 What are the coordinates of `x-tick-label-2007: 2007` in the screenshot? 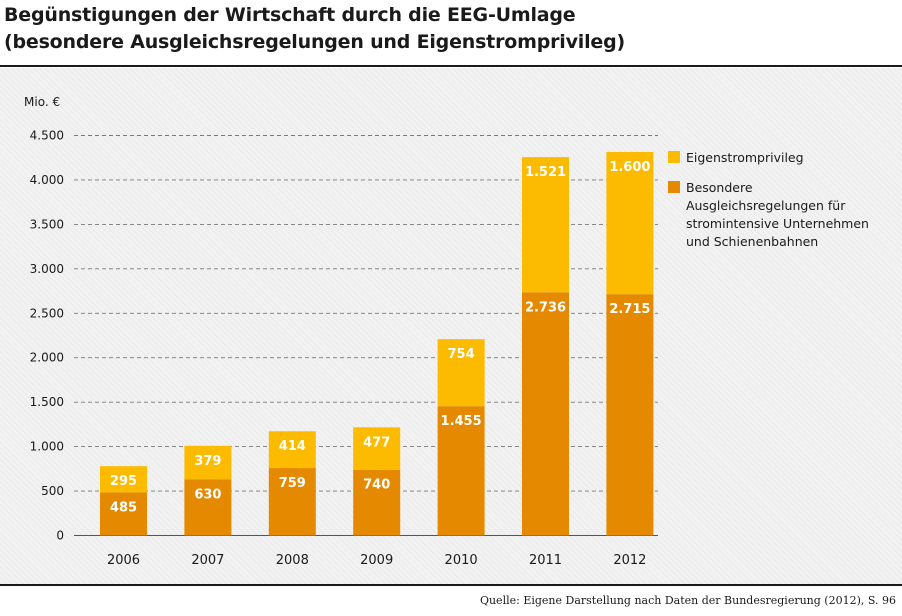 It's located at (207, 560).